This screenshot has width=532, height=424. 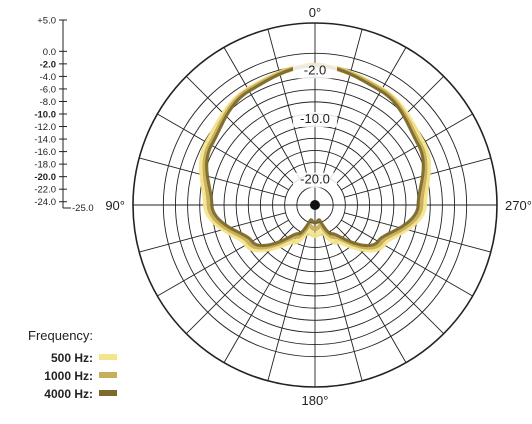 I want to click on angle-label-0: 0°, so click(x=315, y=12).